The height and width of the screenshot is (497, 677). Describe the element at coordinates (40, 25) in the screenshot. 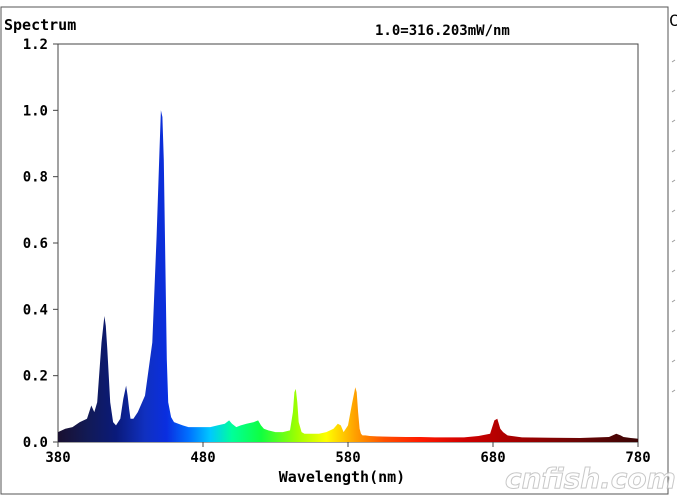

I see `chart-title: Spectrum` at that location.